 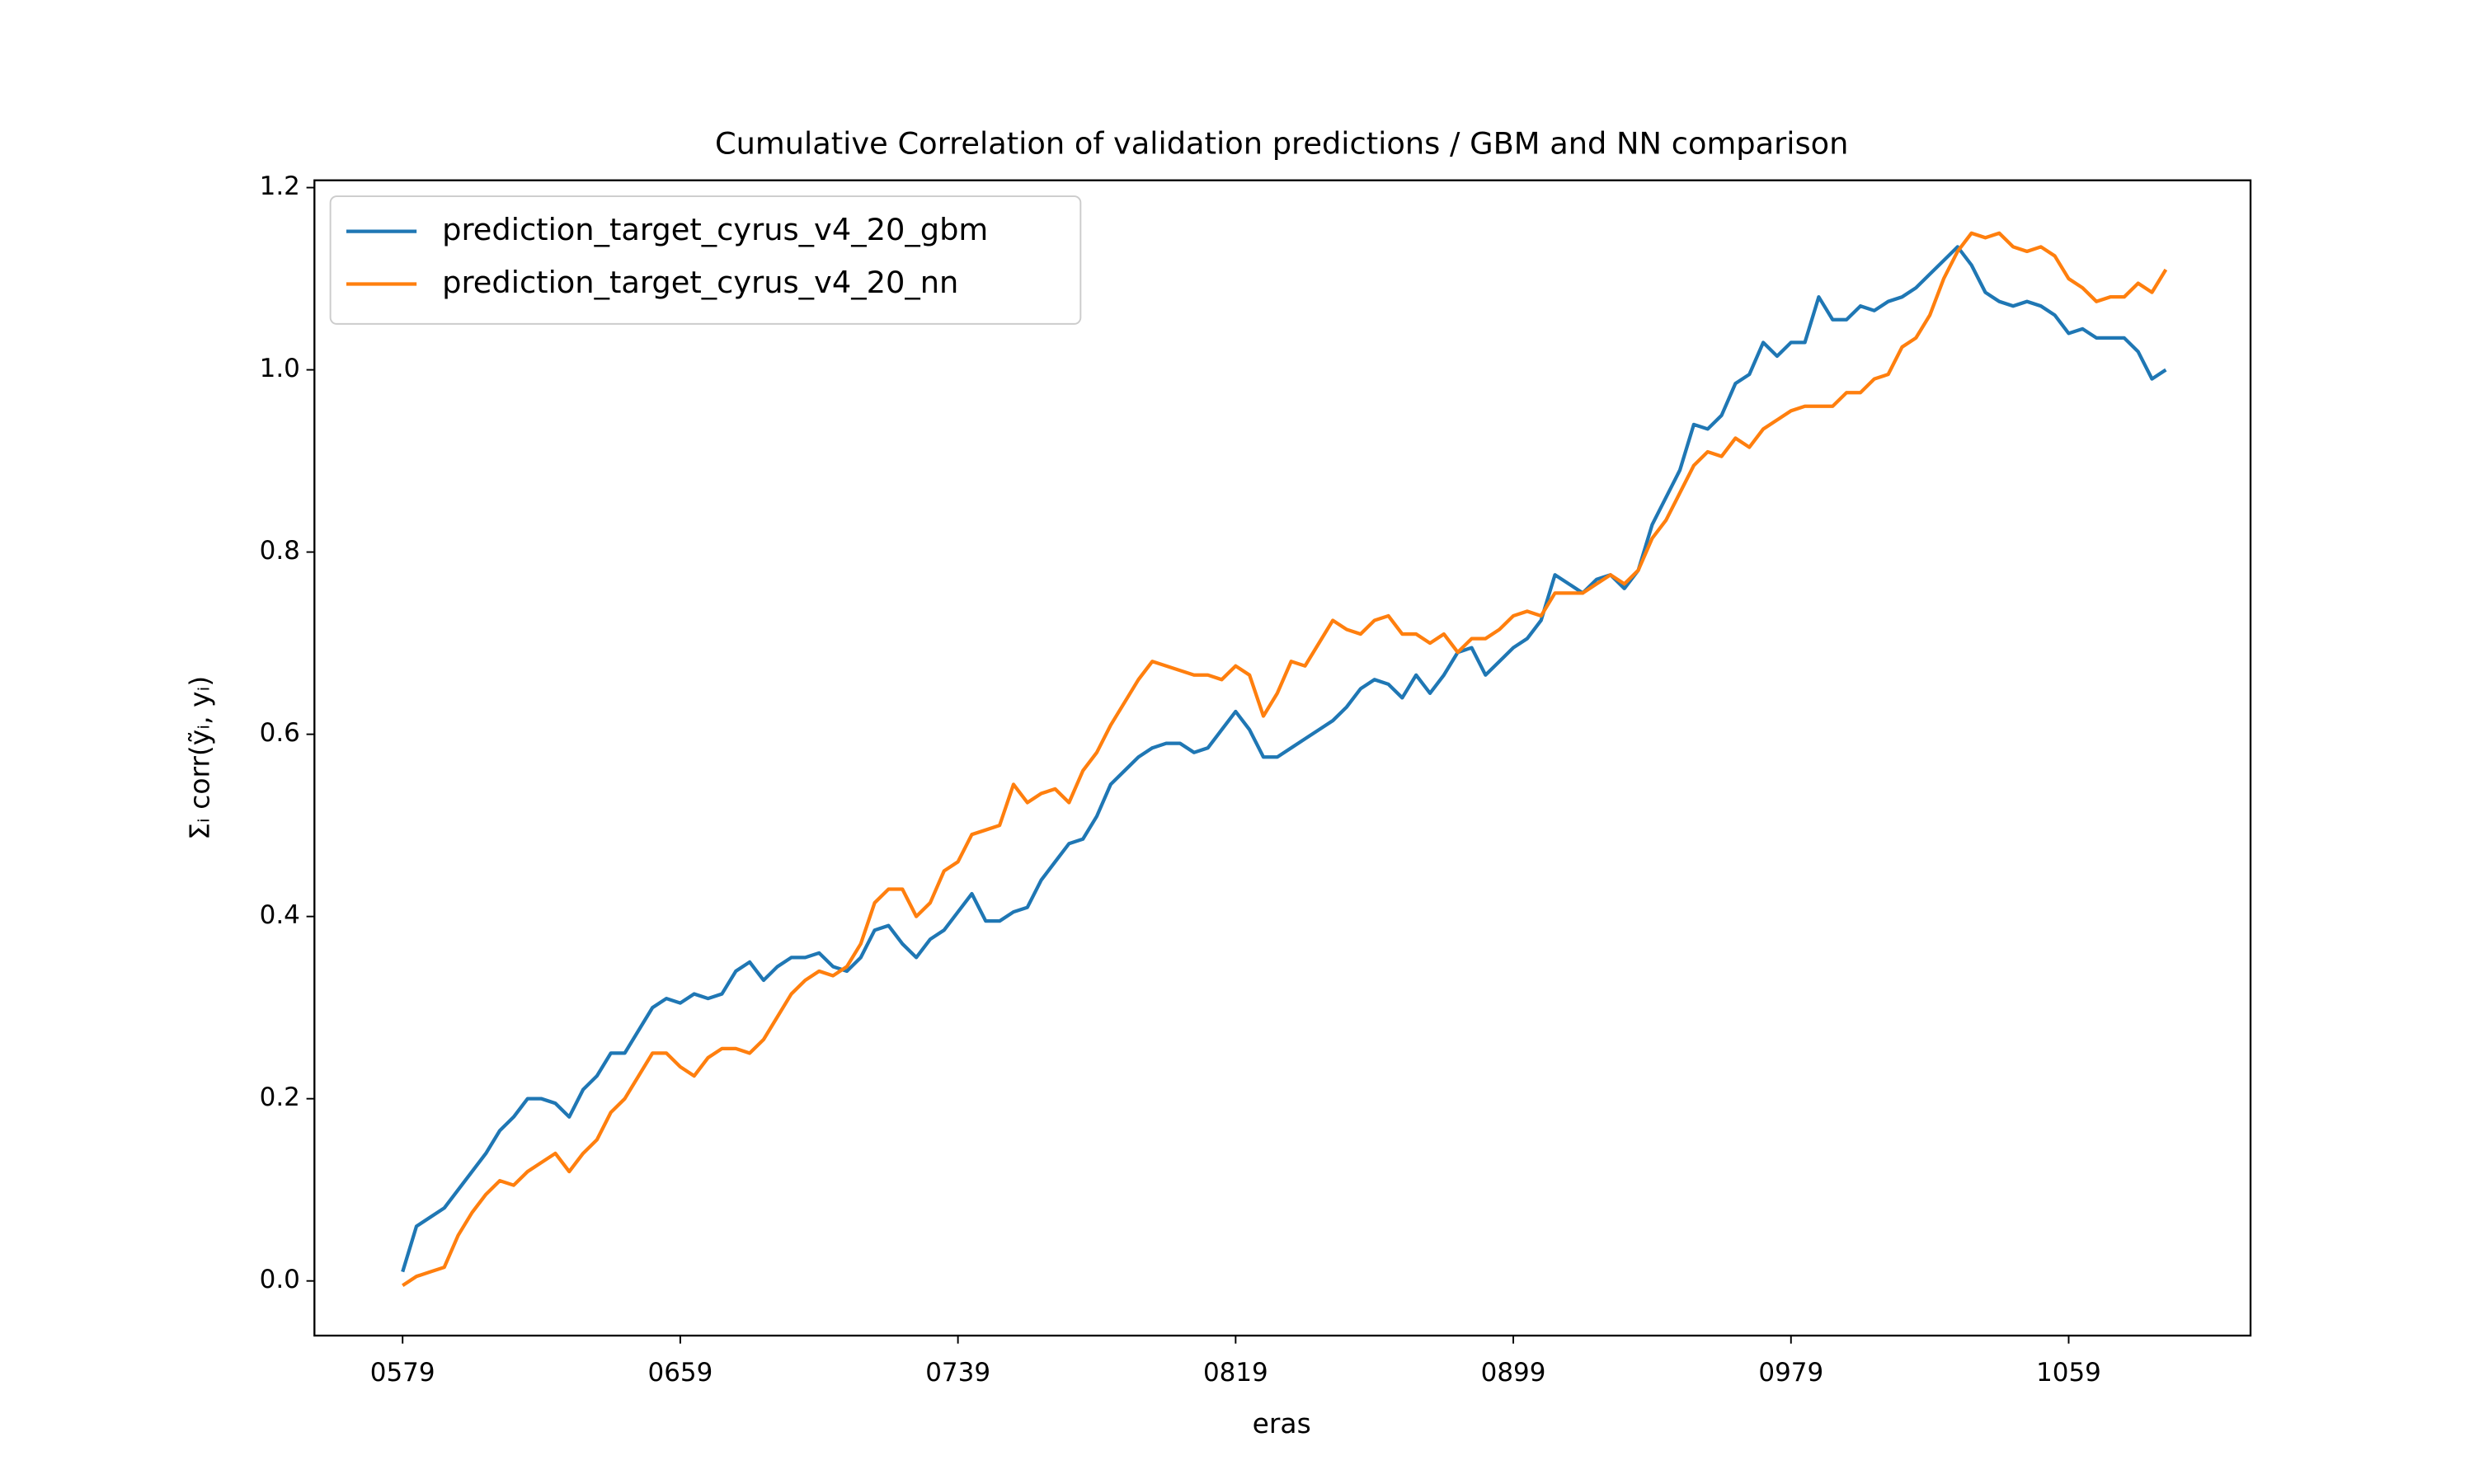 I want to click on y-tick-label: 0.2, so click(x=280, y=1097).